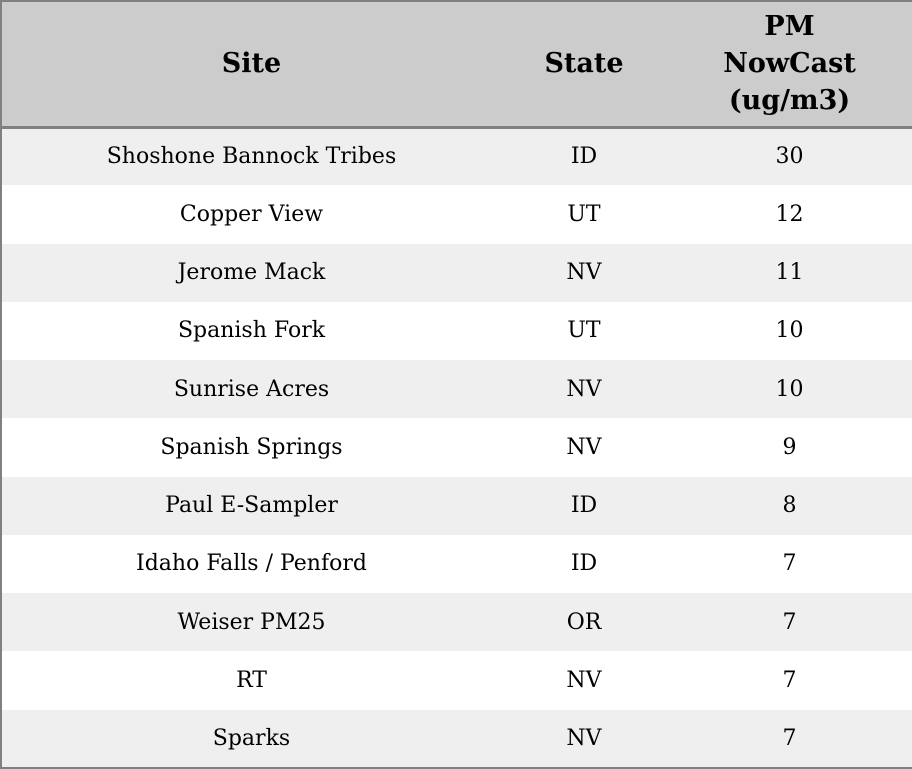 The height and width of the screenshot is (769, 912). I want to click on table-row: Jerome Mack NV 11, so click(456, 272).